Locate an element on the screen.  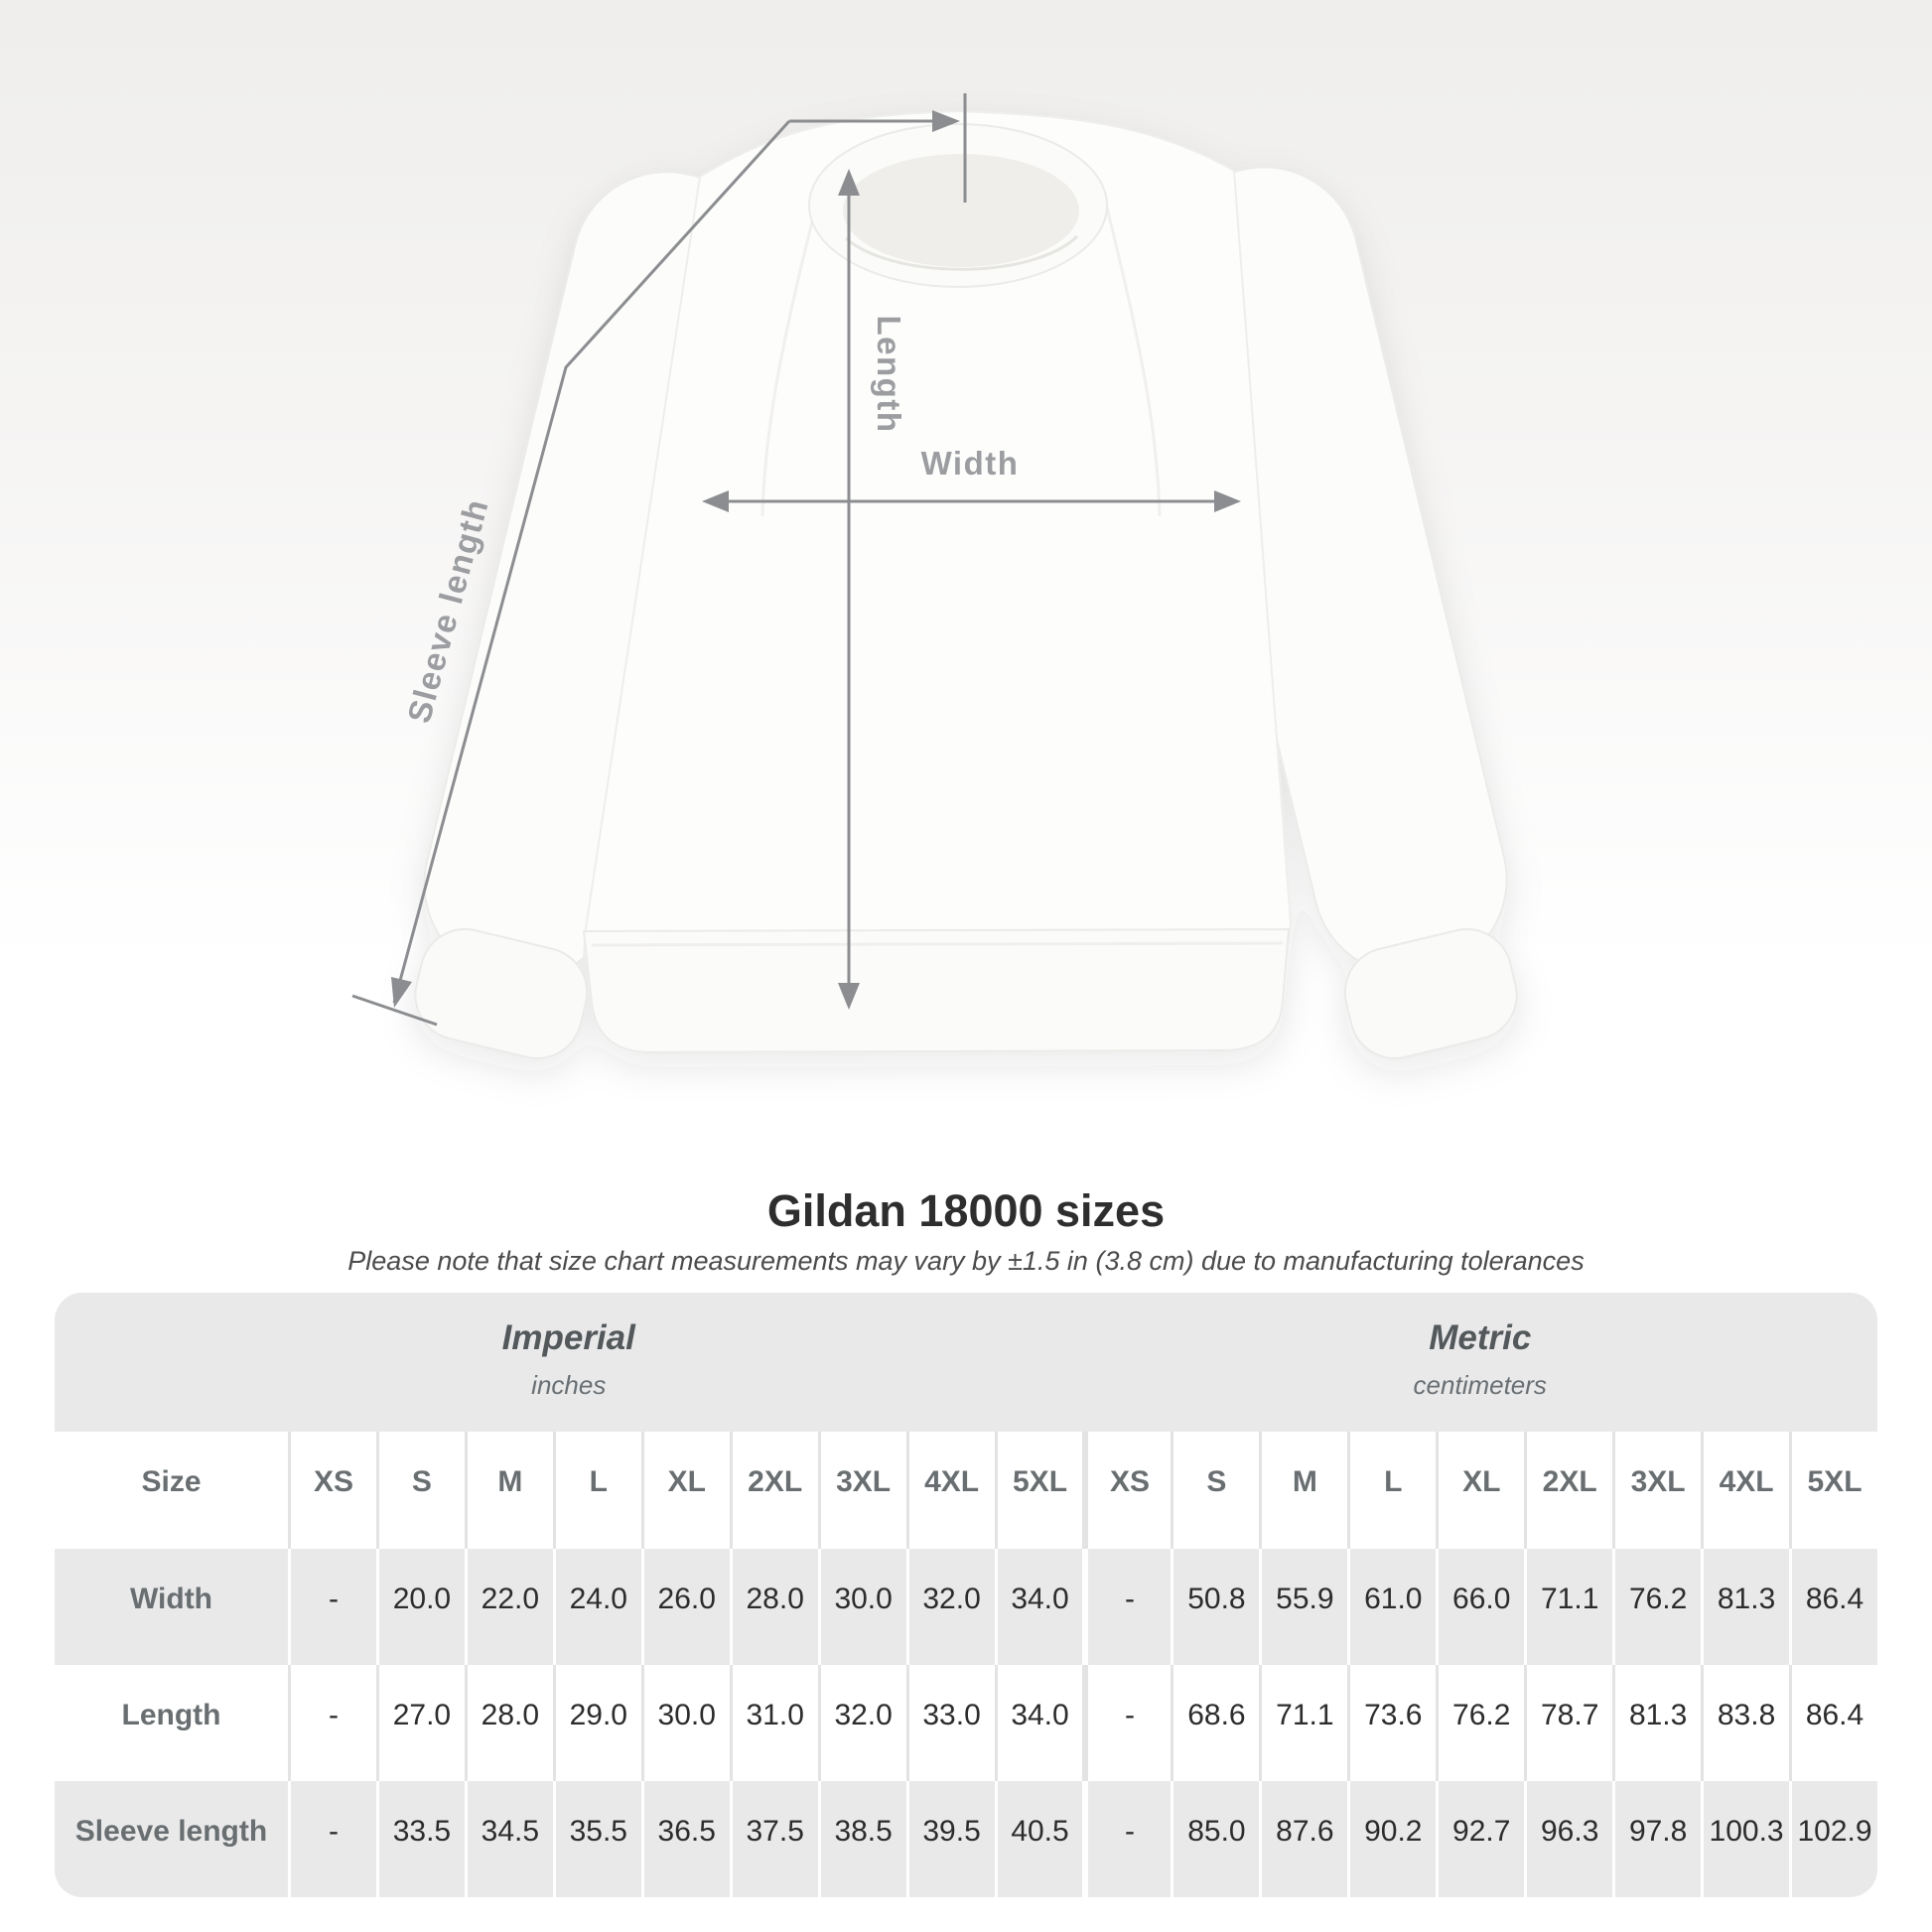
size-header-metric-l: L is located at coordinates (1392, 1491).